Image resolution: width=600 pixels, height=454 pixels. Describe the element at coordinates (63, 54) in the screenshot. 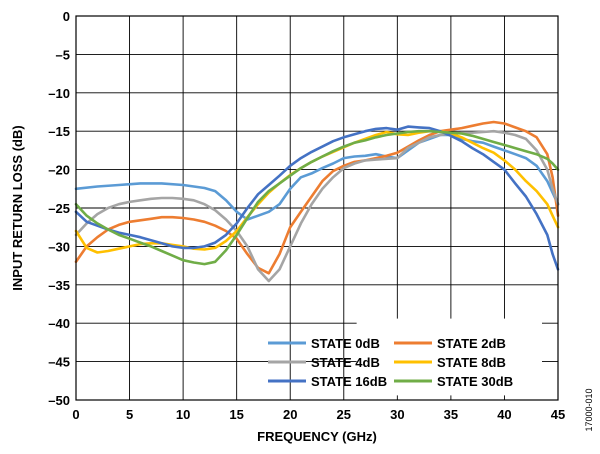

I see `y-tick-label: –5` at that location.